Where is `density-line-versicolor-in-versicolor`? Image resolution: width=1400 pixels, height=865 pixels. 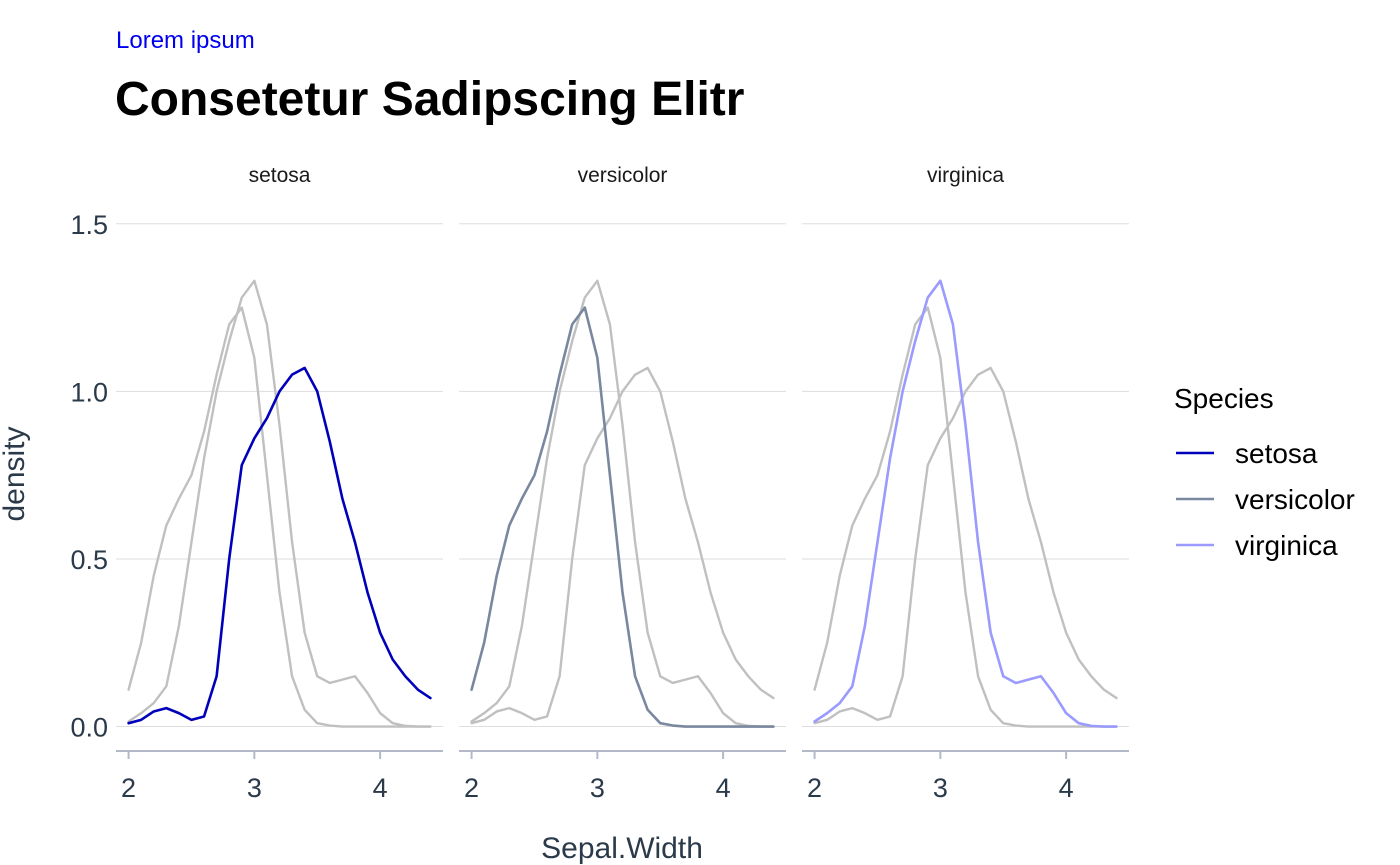 density-line-versicolor-in-versicolor is located at coordinates (622, 517).